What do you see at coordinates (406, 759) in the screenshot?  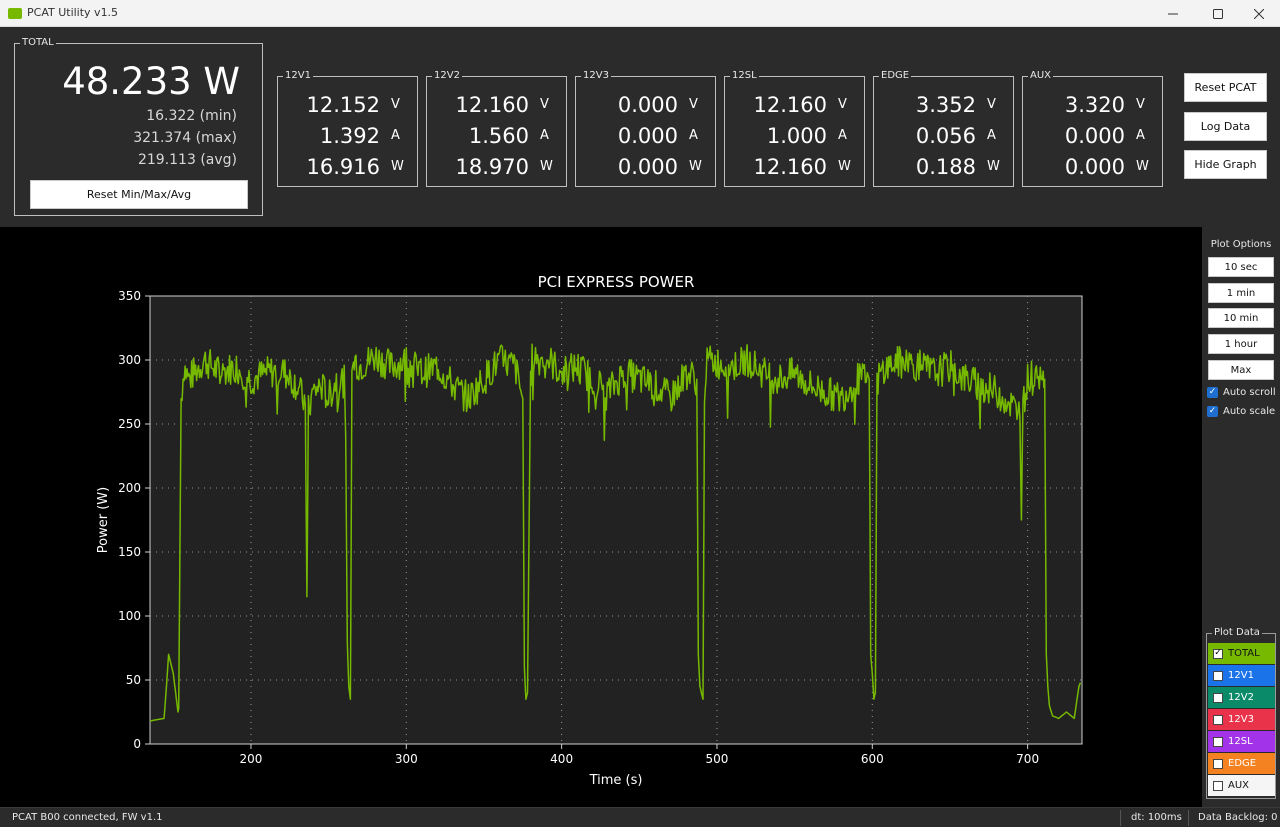 I see `x-tick-label: 300` at bounding box center [406, 759].